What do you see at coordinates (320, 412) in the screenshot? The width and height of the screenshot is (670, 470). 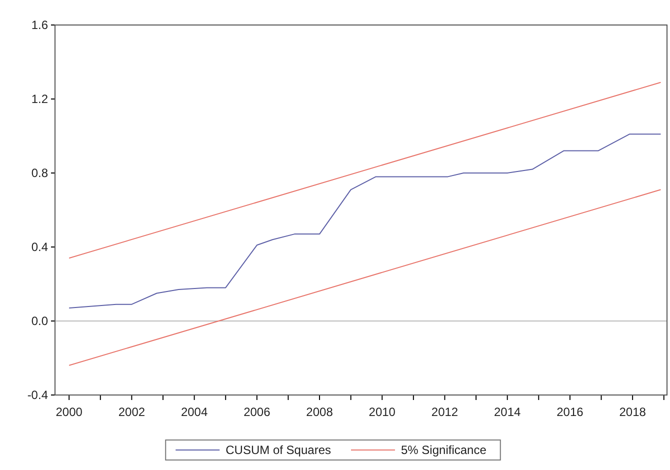 I see `x-tick-label: 2008` at bounding box center [320, 412].